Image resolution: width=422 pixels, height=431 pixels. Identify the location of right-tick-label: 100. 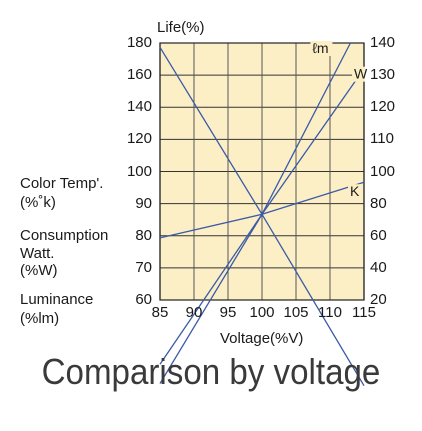
(383, 171).